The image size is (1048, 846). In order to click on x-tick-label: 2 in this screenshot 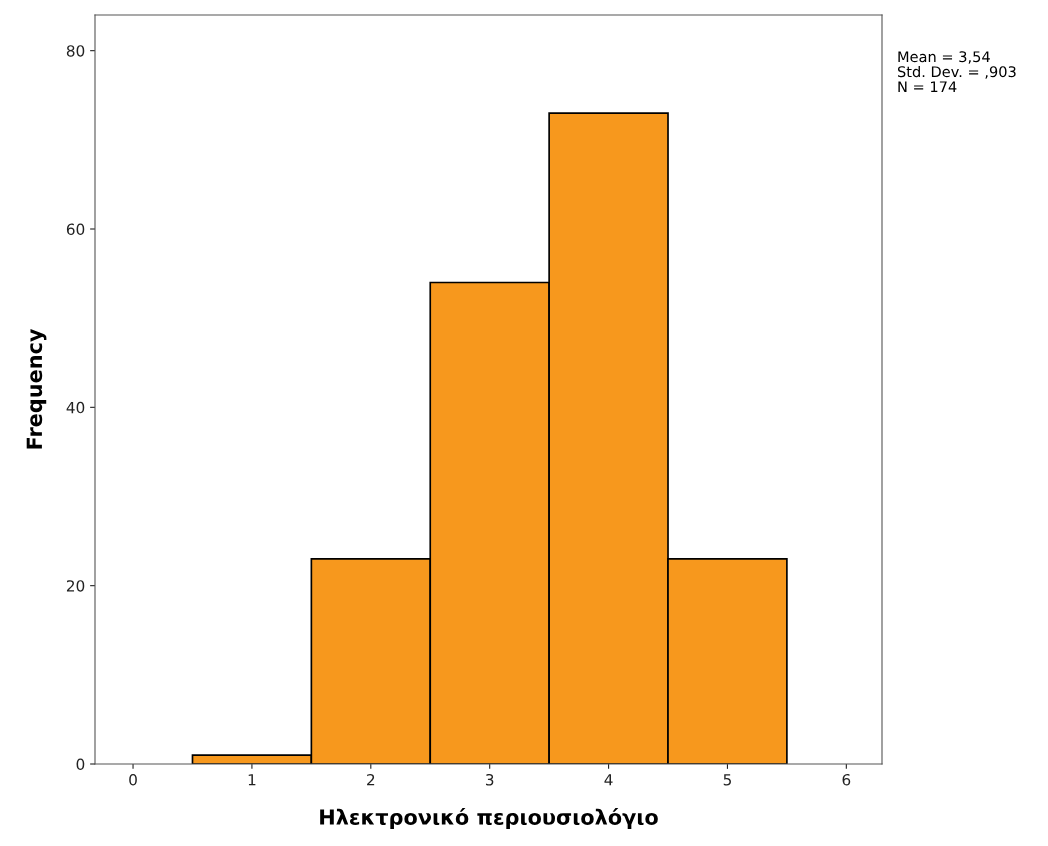, I will do `click(371, 779)`.